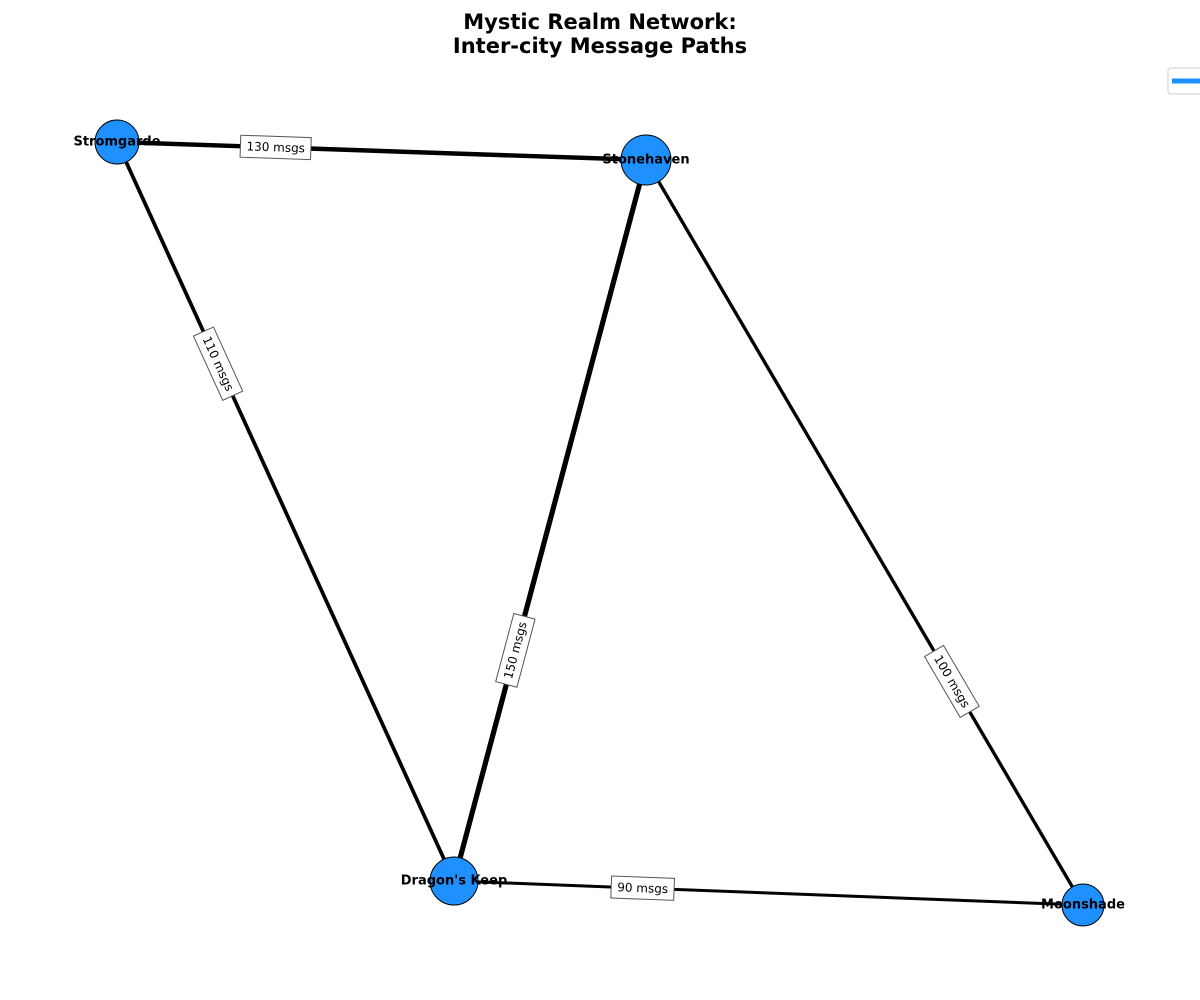  I want to click on title-line-2: Inter-city Message Paths, so click(600, 46).